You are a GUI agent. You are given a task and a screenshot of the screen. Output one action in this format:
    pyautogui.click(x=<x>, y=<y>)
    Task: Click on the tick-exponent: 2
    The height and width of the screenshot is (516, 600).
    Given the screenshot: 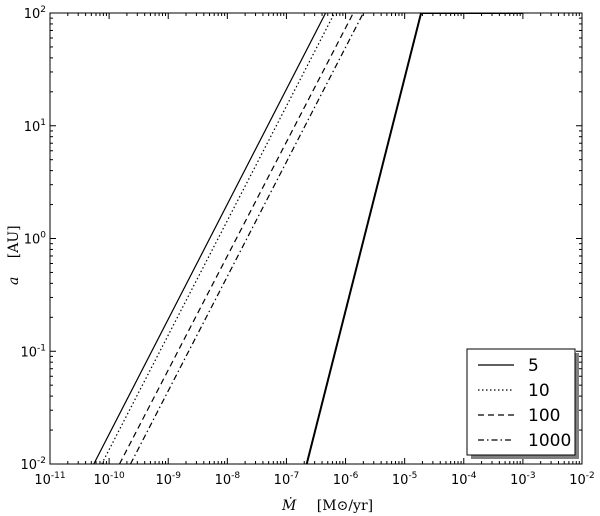 What is the action you would take?
    pyautogui.click(x=43, y=10)
    